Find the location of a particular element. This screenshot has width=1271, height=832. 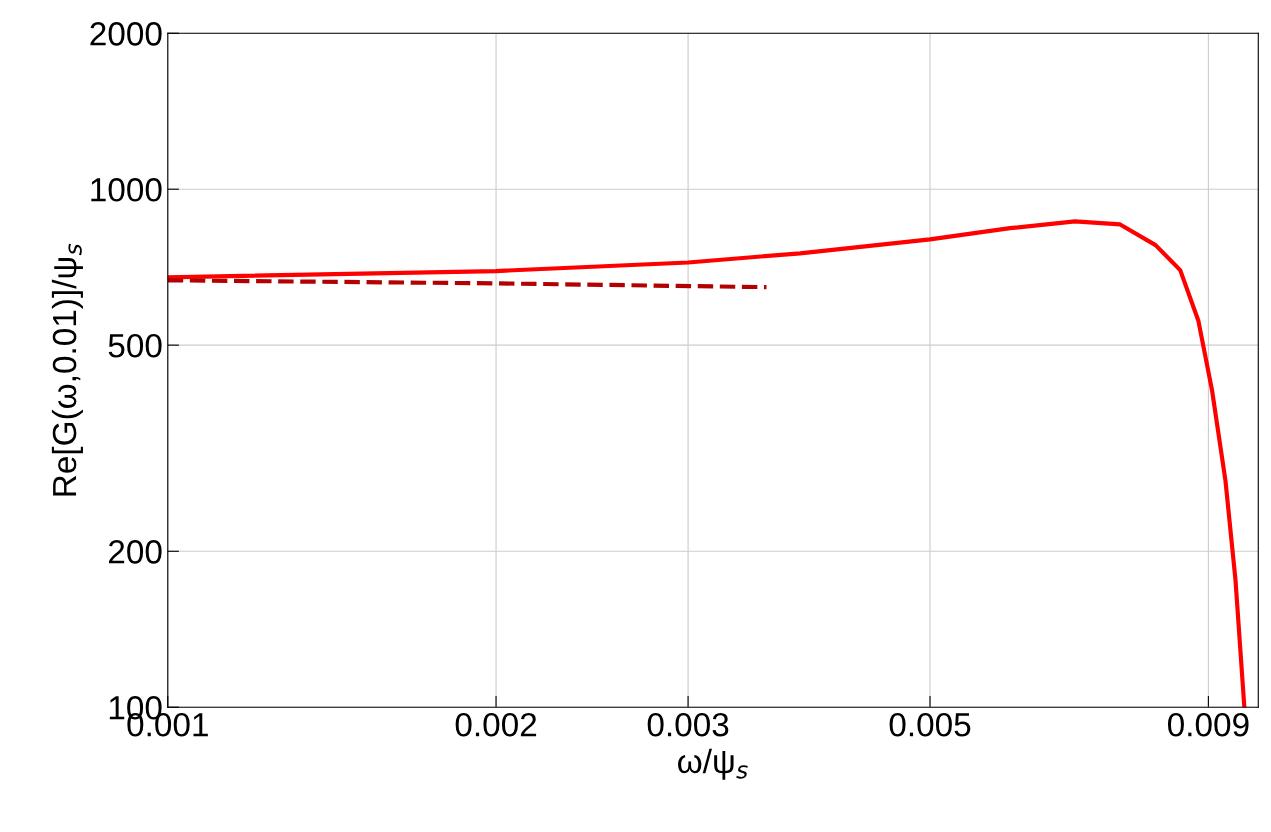

y-axis-title: Re[G(ω,0.01)]/ψ$_{s}$ is located at coordinates (67, 369).